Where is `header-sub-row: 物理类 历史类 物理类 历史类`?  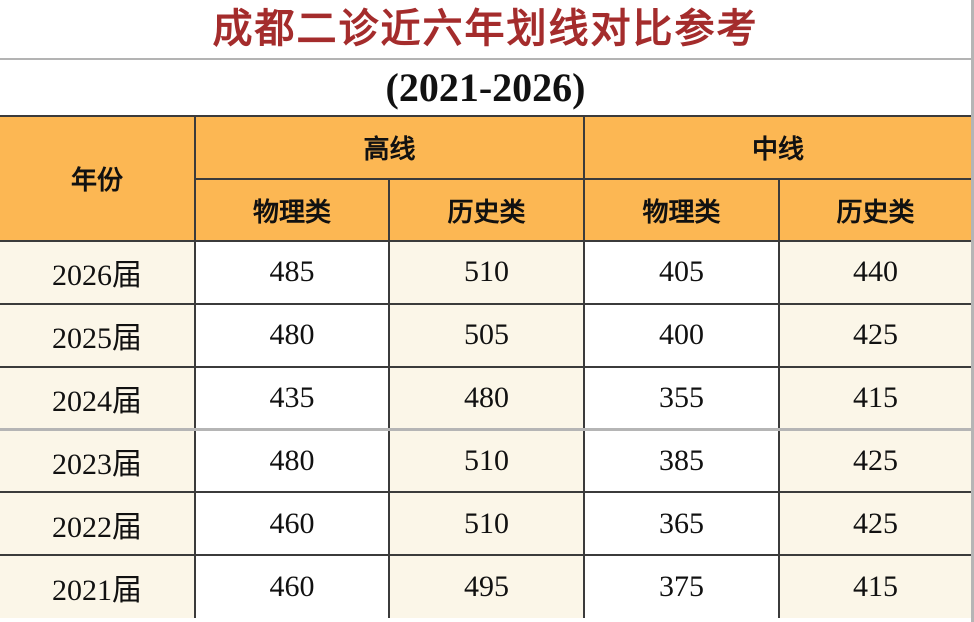 header-sub-row: 物理类 历史类 物理类 历史类 is located at coordinates (485, 210).